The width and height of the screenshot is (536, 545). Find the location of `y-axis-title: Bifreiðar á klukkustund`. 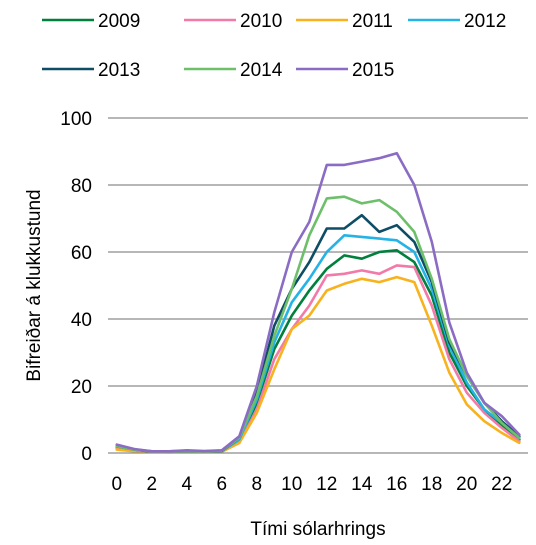

y-axis-title: Bifreiðar á klukkustund is located at coordinates (34, 285).